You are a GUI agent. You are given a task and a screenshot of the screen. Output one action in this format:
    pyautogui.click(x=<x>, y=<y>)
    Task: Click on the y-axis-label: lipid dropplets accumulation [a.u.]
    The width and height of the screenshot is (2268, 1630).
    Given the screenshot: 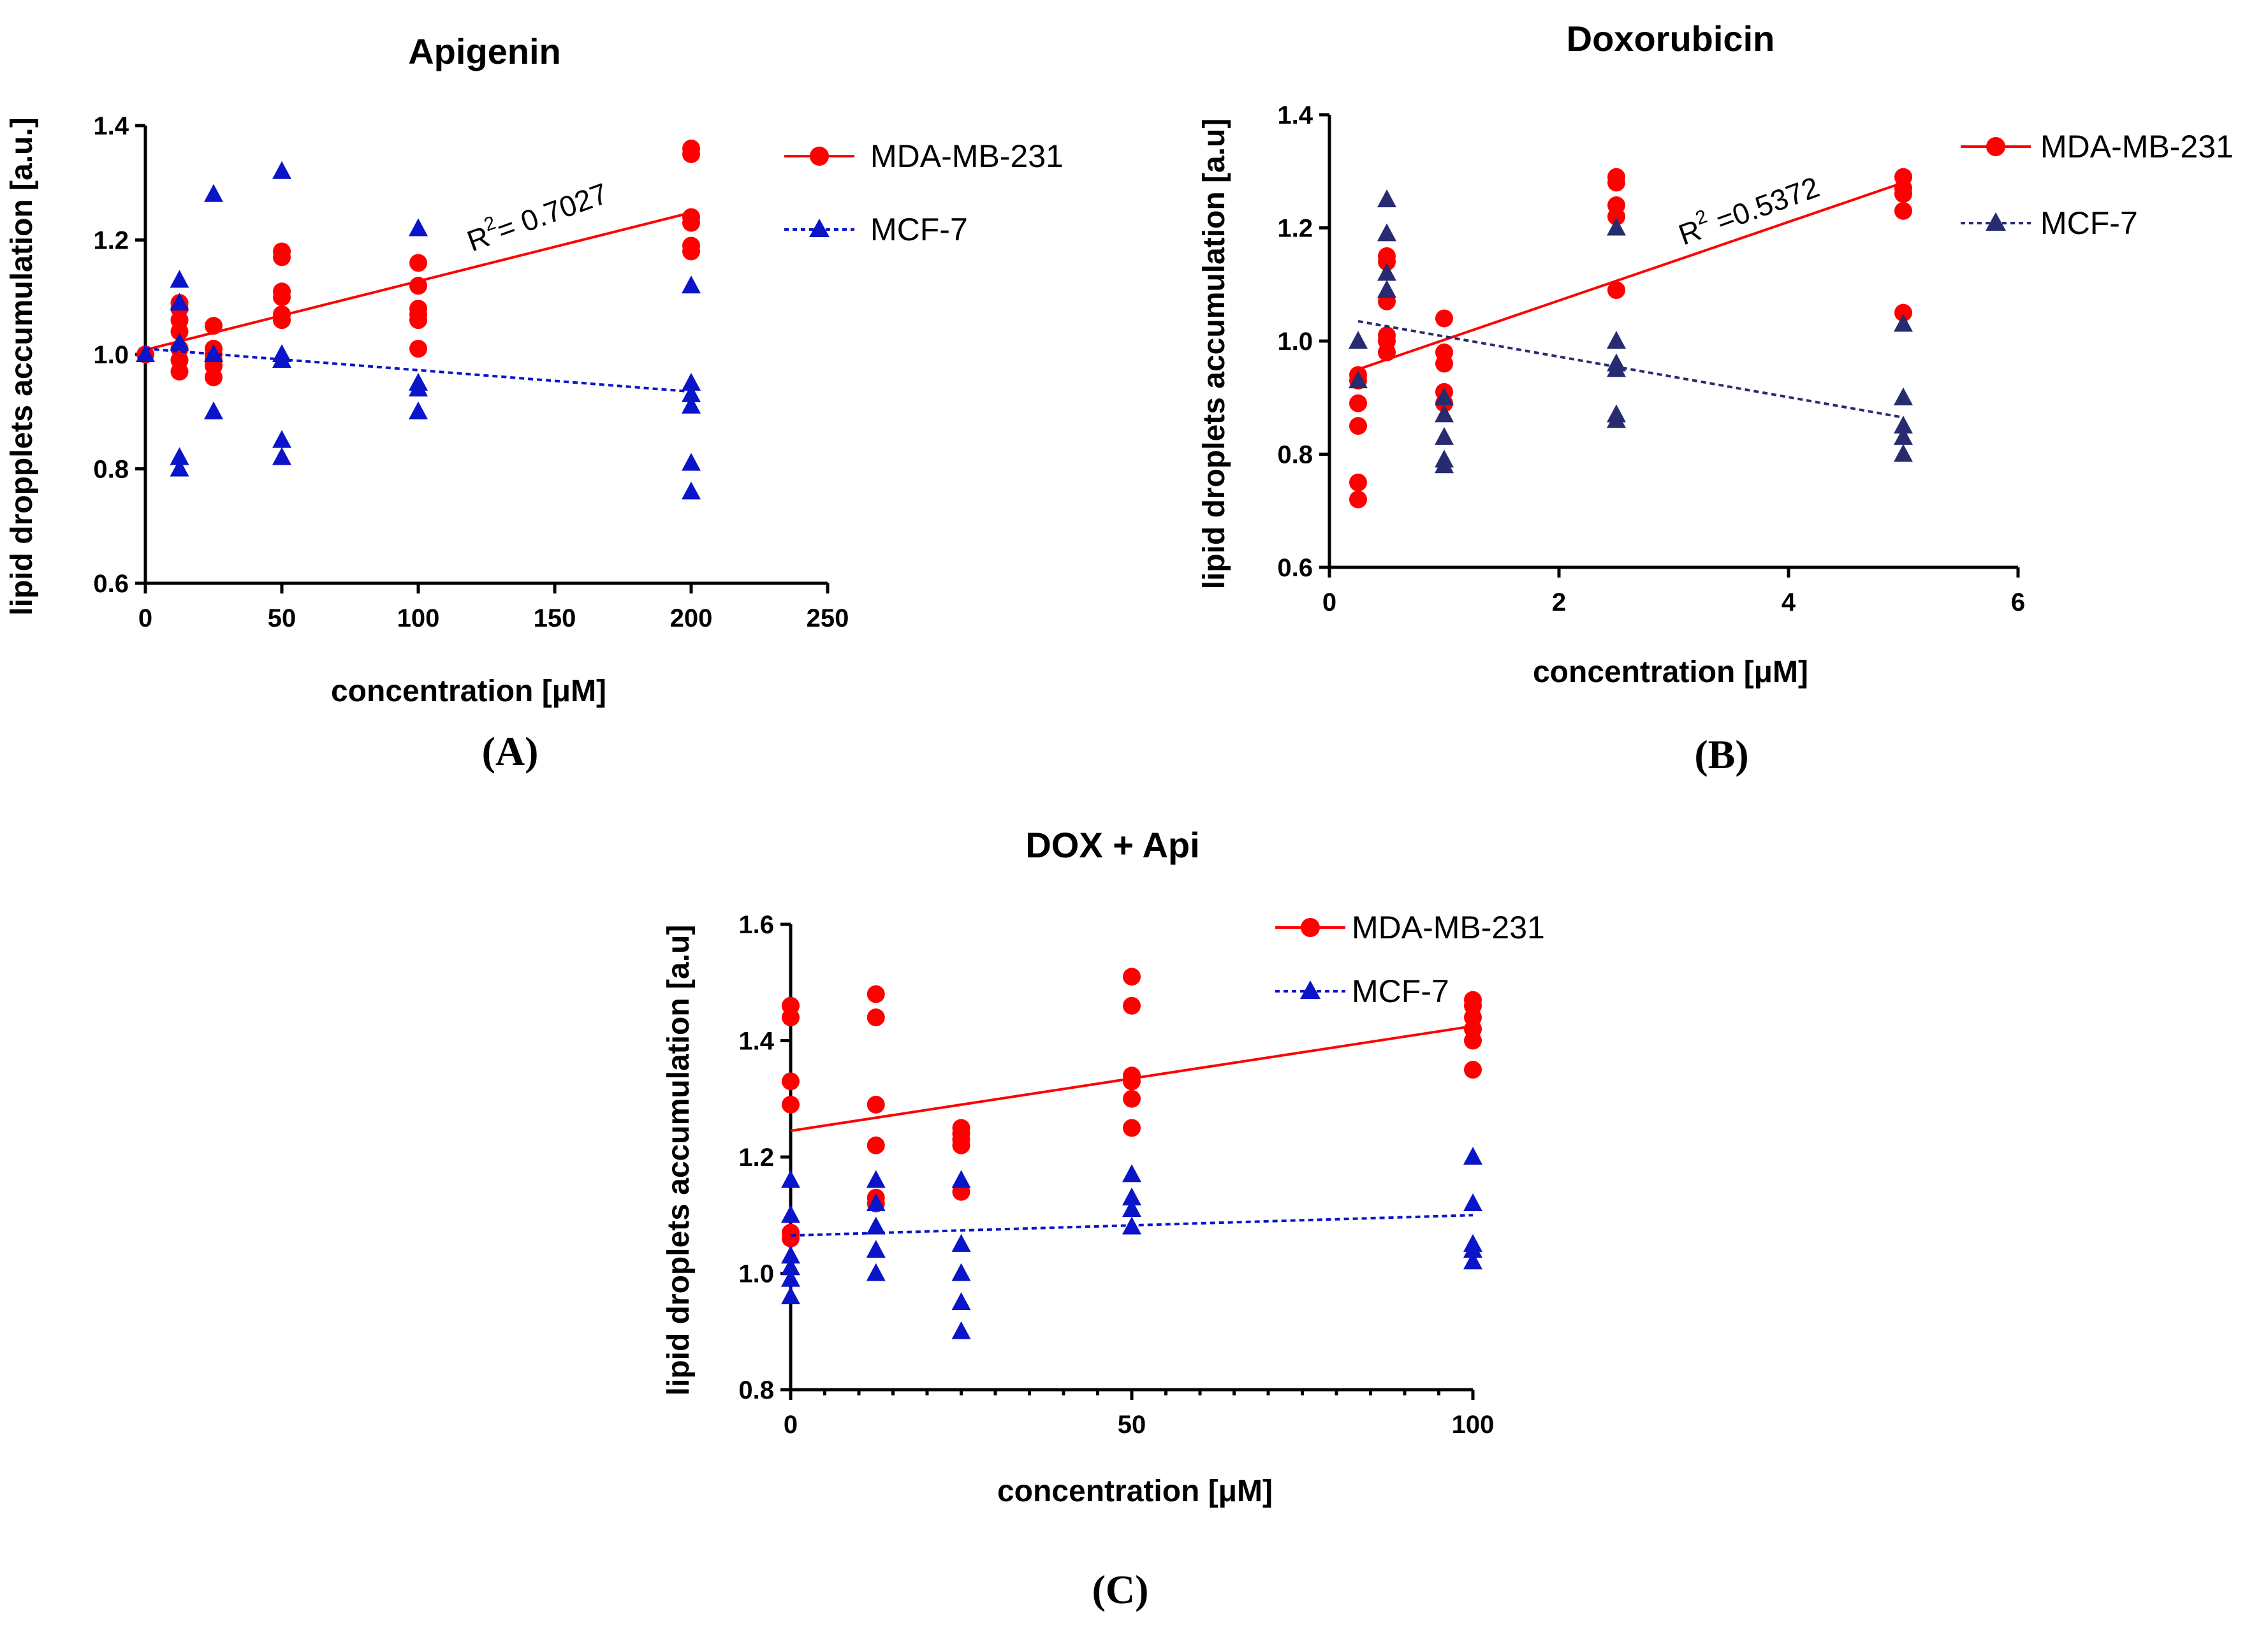 What is the action you would take?
    pyautogui.click(x=22, y=366)
    